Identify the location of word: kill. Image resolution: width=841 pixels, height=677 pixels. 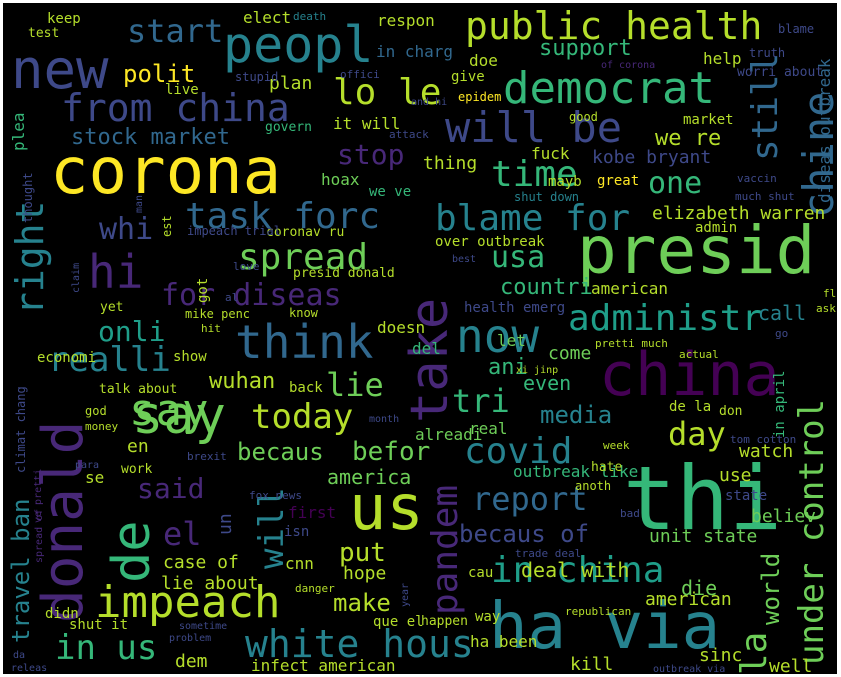
(592, 664).